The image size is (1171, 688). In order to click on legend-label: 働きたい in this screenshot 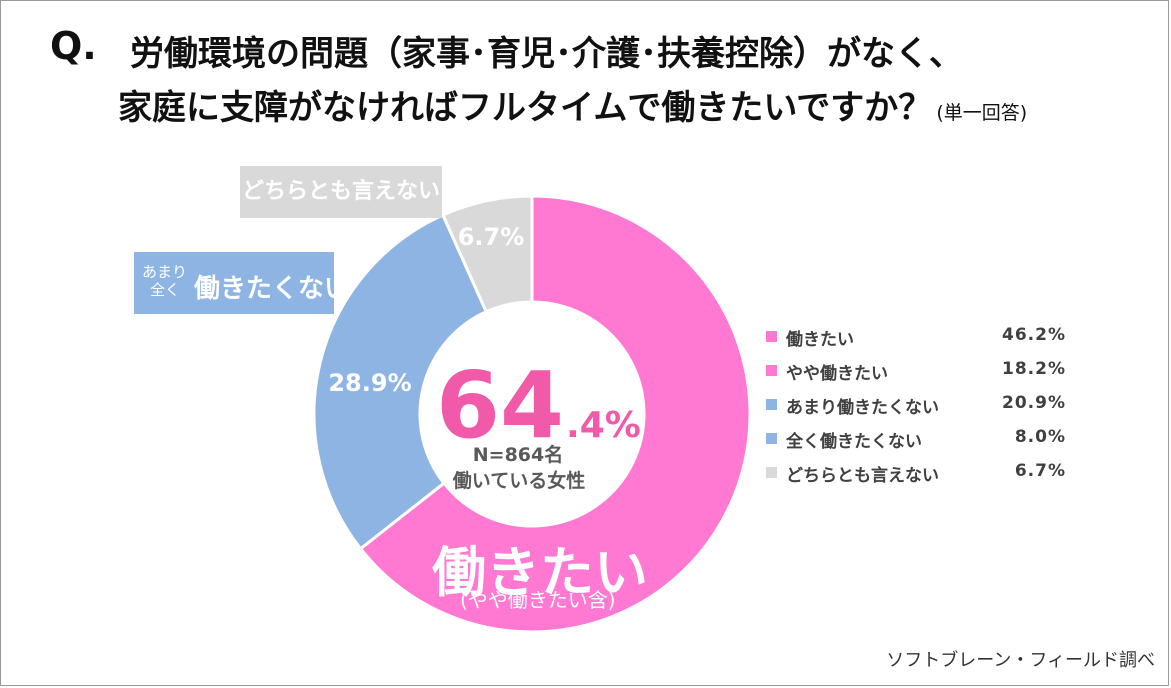, I will do `click(820, 340)`.